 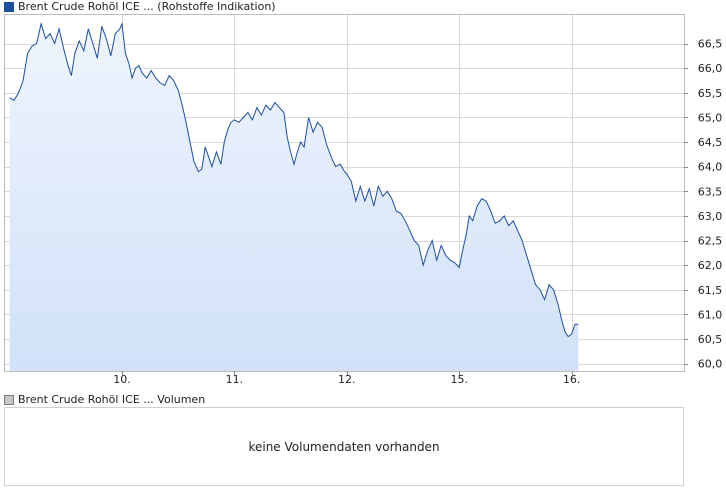 I want to click on volume-panel: keine Volumendaten vorhanden, so click(x=344, y=446).